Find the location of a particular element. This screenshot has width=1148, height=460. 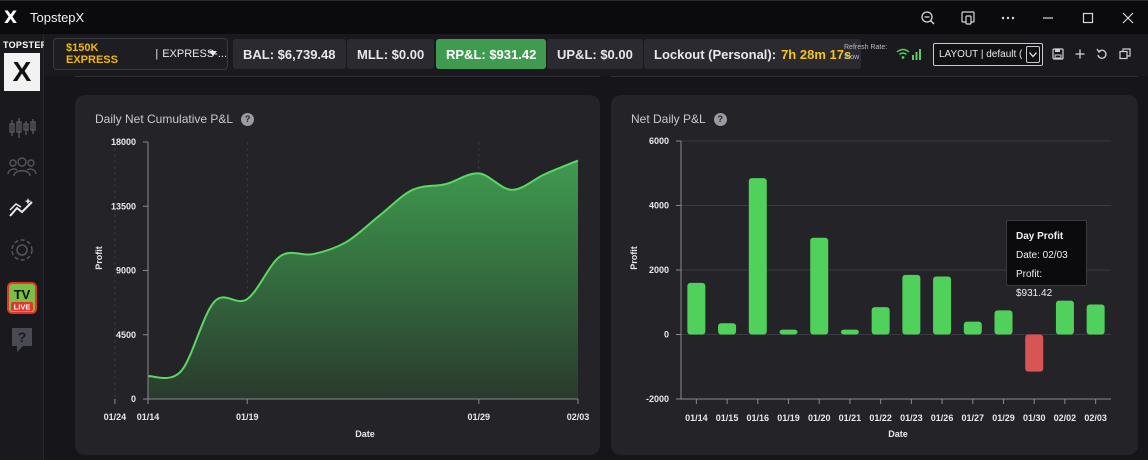

candlestick-icon is located at coordinates (22, 128).